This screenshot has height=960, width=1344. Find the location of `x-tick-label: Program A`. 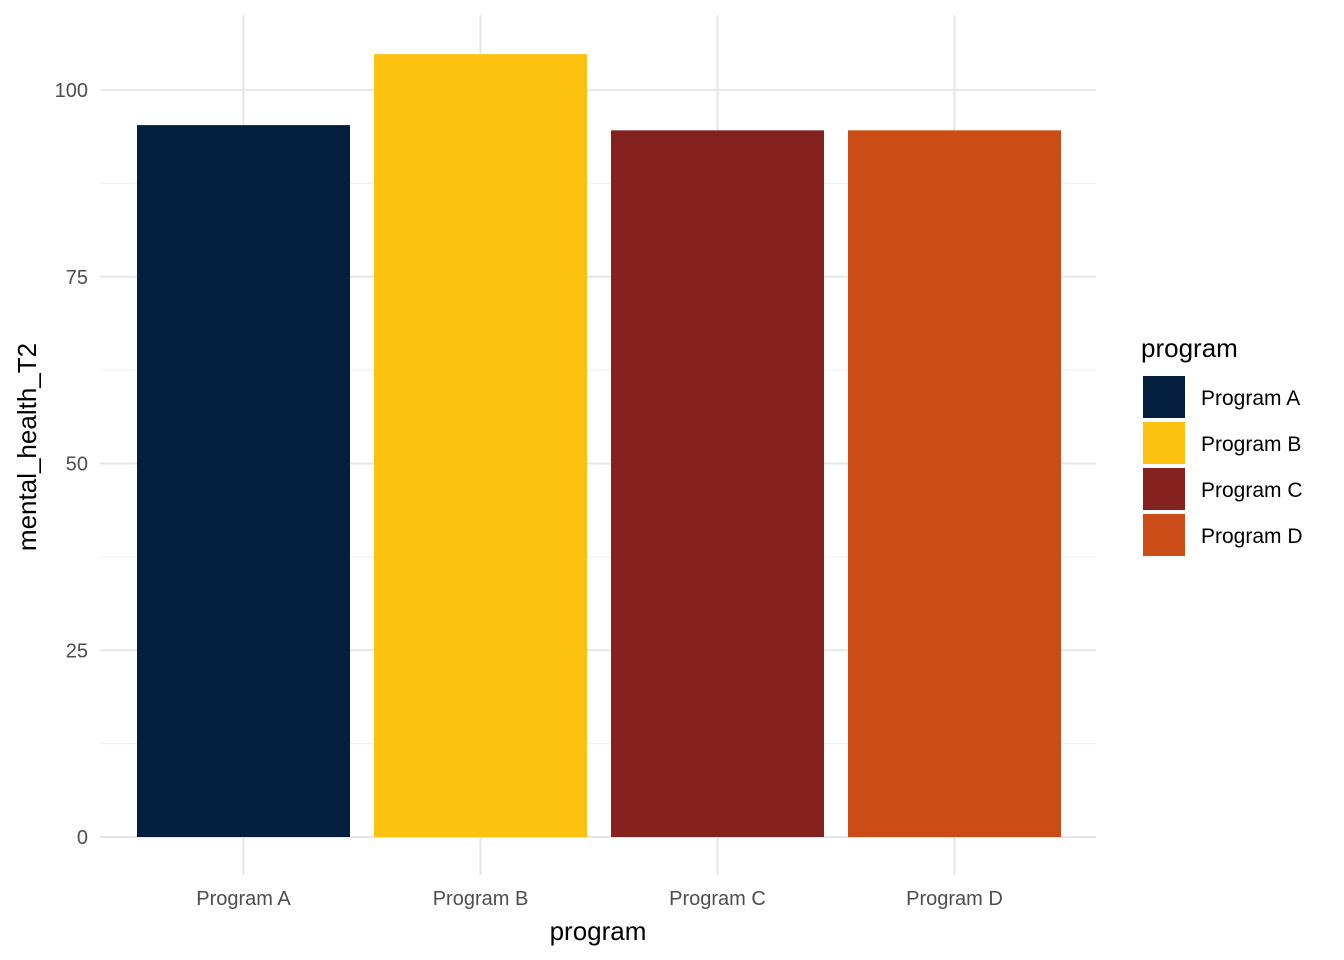

x-tick-label: Program A is located at coordinates (243, 899).